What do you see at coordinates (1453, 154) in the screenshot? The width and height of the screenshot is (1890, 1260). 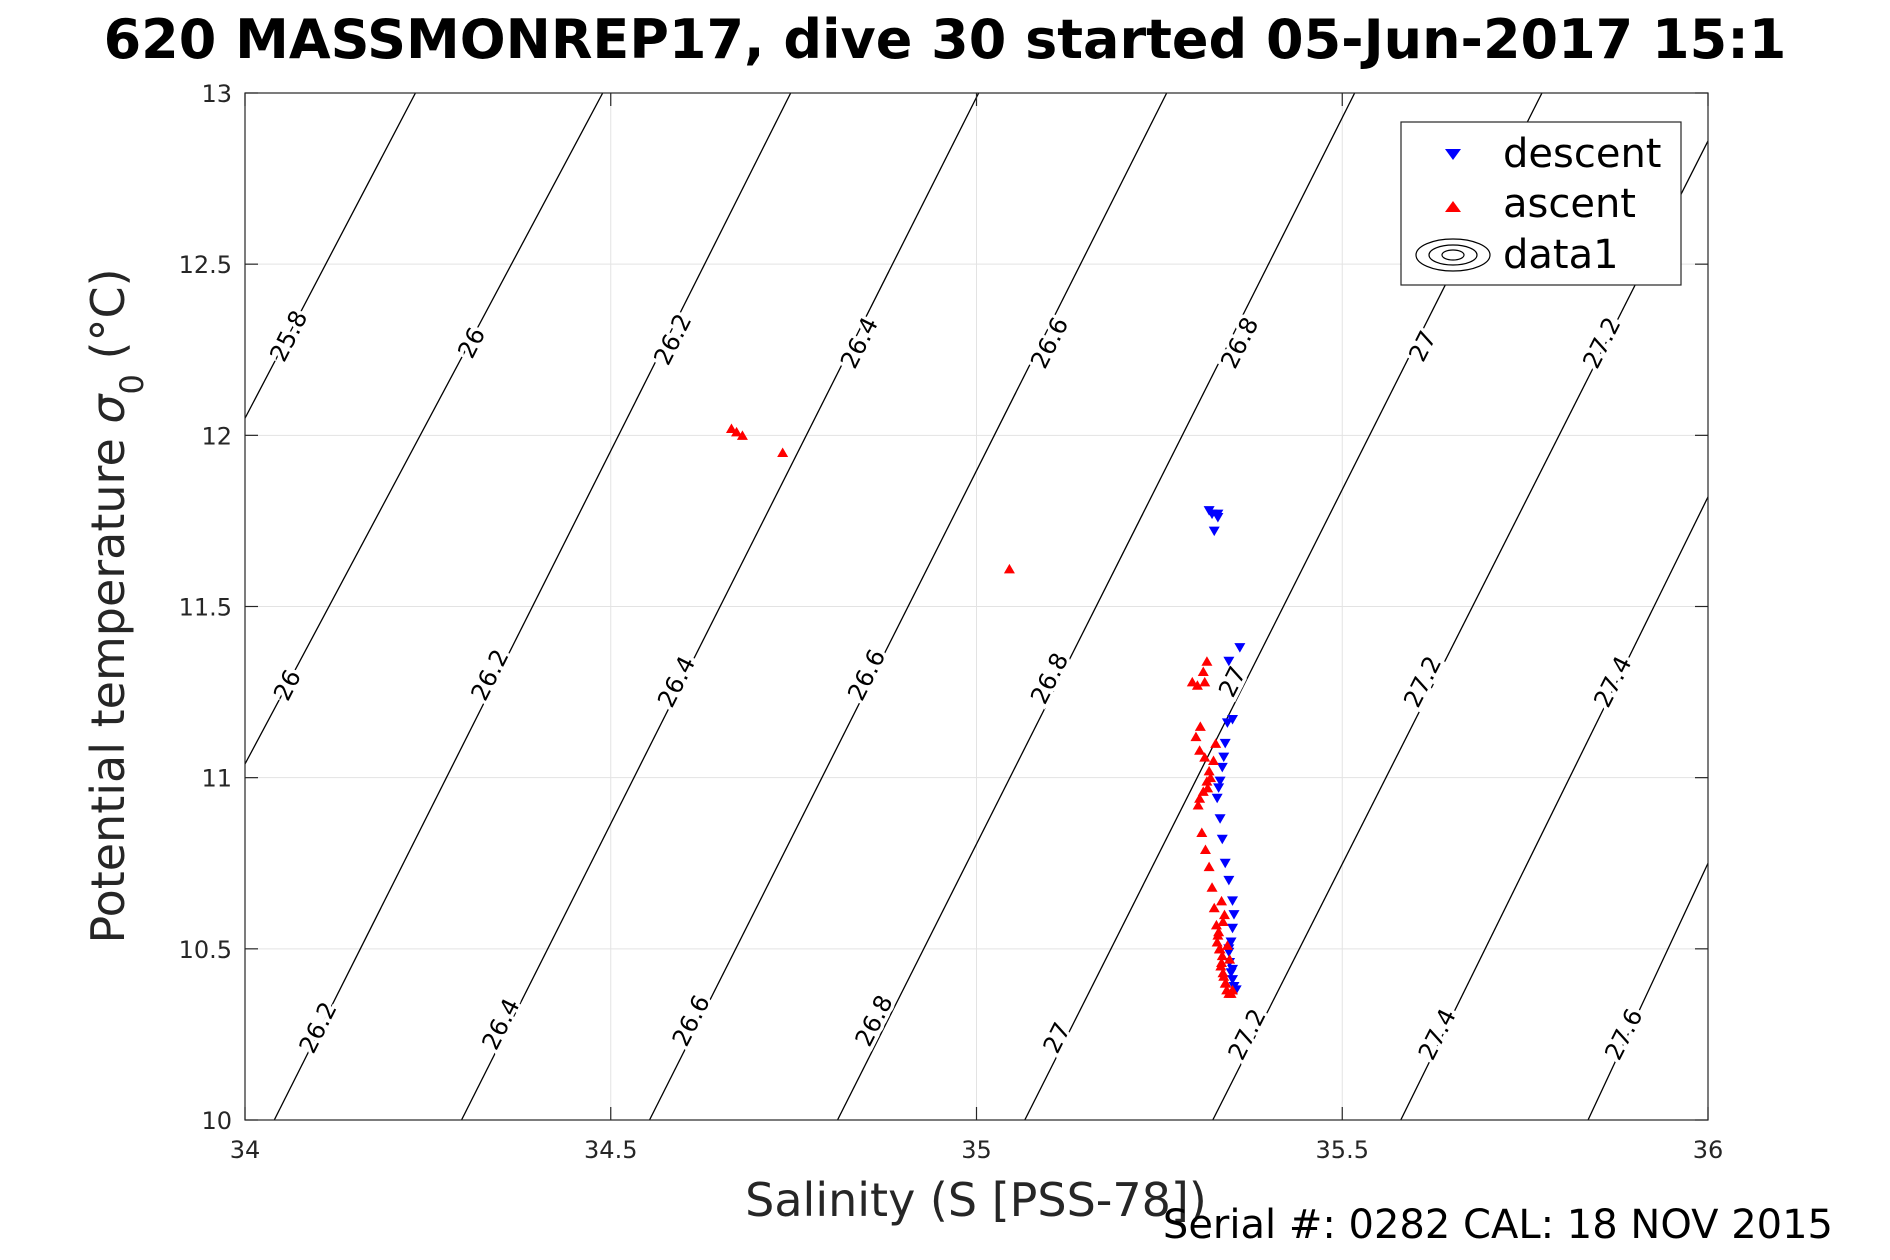 I see `legend-descent-marker` at bounding box center [1453, 154].